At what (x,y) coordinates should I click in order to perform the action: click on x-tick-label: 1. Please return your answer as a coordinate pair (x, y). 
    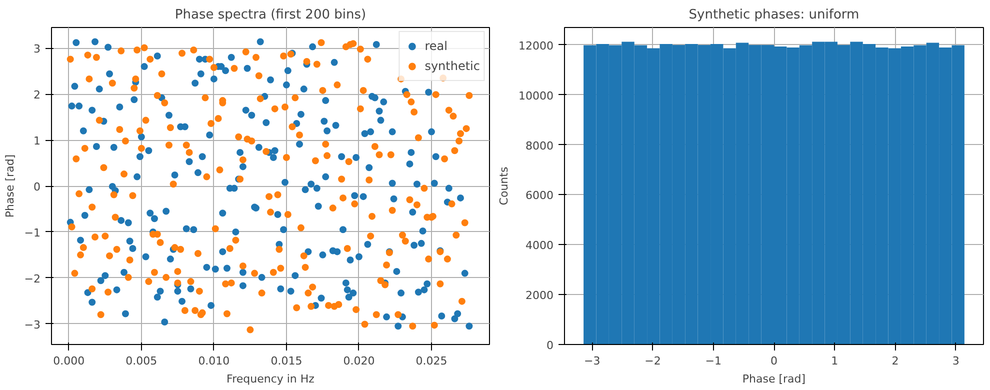
    Looking at the image, I should click on (834, 361).